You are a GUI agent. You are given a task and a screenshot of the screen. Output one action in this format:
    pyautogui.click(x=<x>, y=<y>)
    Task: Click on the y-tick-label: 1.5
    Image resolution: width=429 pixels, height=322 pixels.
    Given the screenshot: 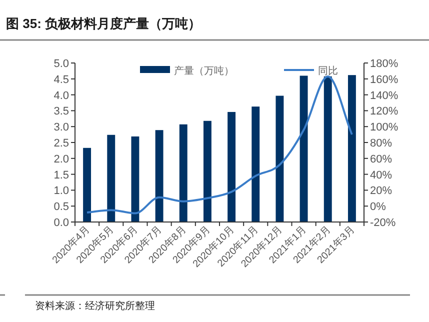 What is the action you would take?
    pyautogui.click(x=61, y=175)
    